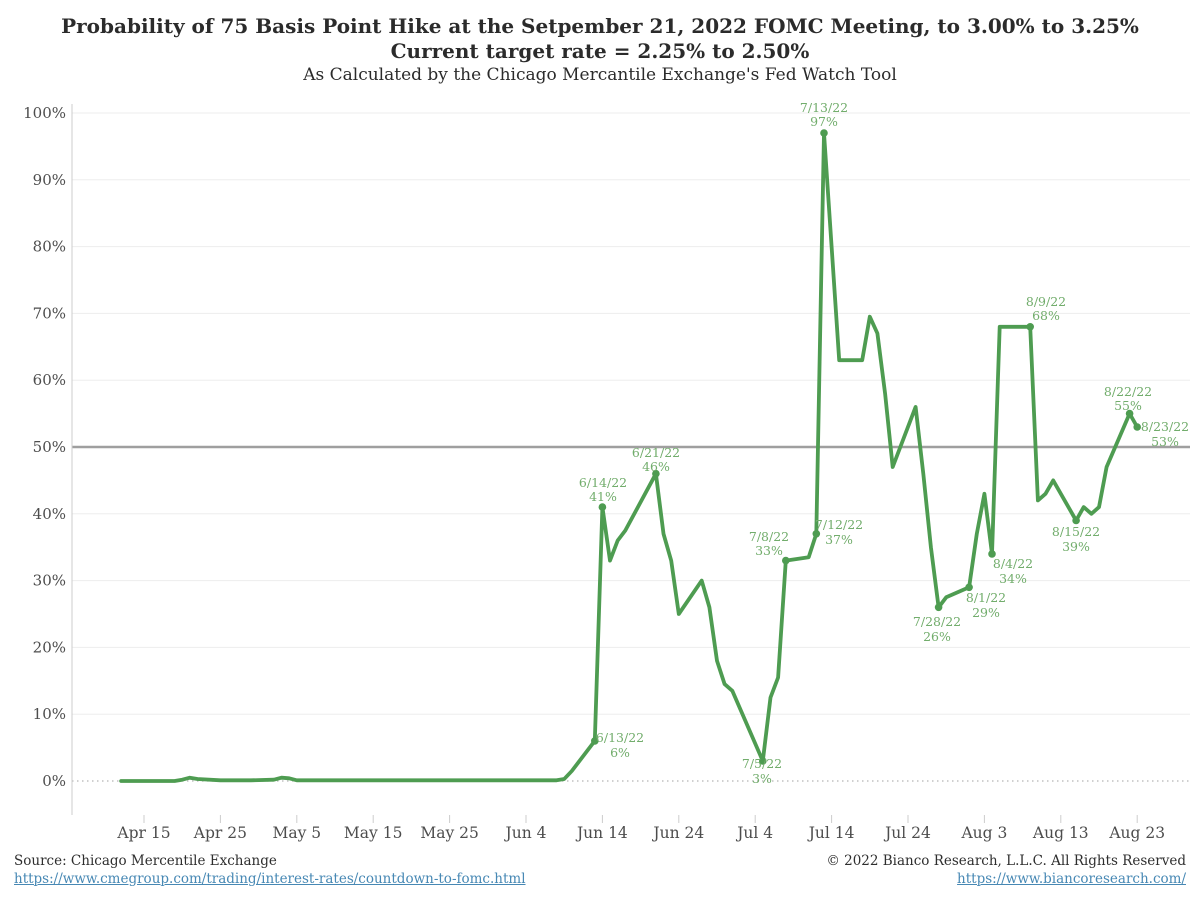  What do you see at coordinates (1128, 391) in the screenshot?
I see `annotation-date: 8/22/22` at bounding box center [1128, 391].